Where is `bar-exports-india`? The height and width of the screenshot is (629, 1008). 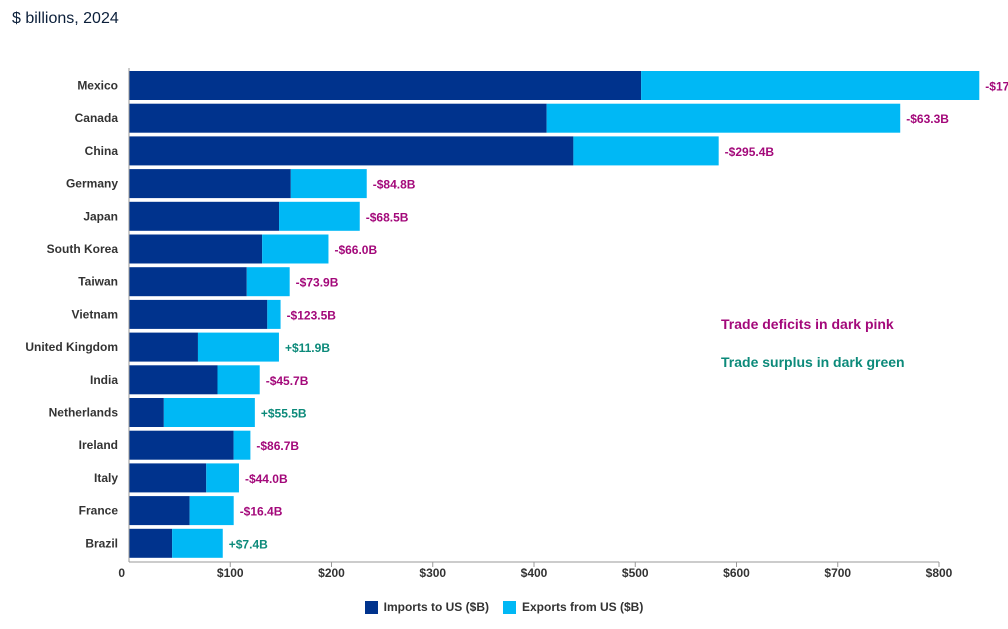
bar-exports-india is located at coordinates (238, 380).